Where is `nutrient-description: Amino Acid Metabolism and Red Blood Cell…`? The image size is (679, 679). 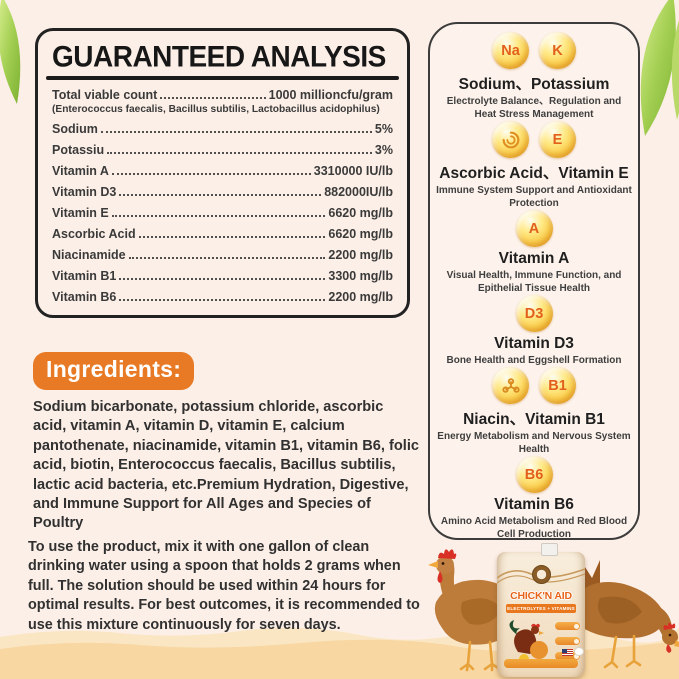 nutrient-description: Amino Acid Metabolism and Red Blood Cell… is located at coordinates (534, 528).